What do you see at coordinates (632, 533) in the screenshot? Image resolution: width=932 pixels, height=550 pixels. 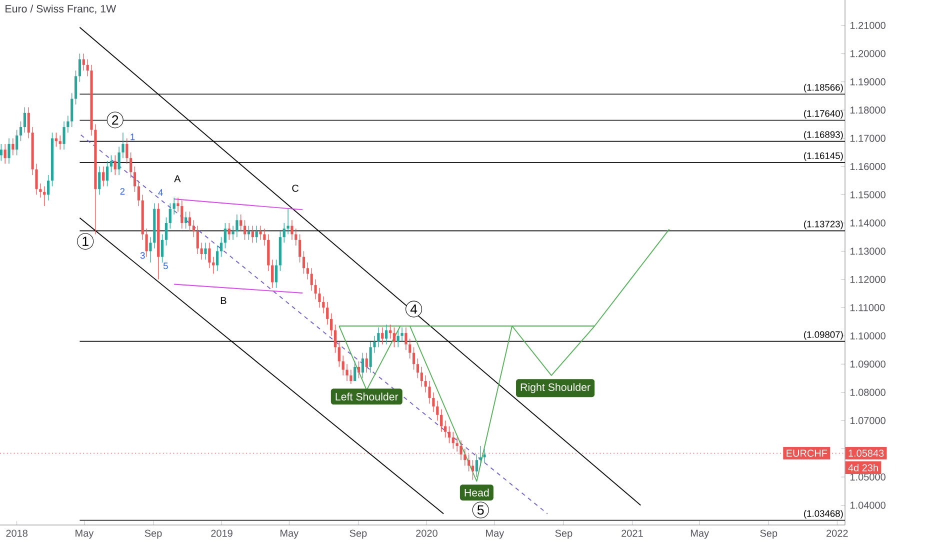 I see `x-tick-label: 2021` at bounding box center [632, 533].